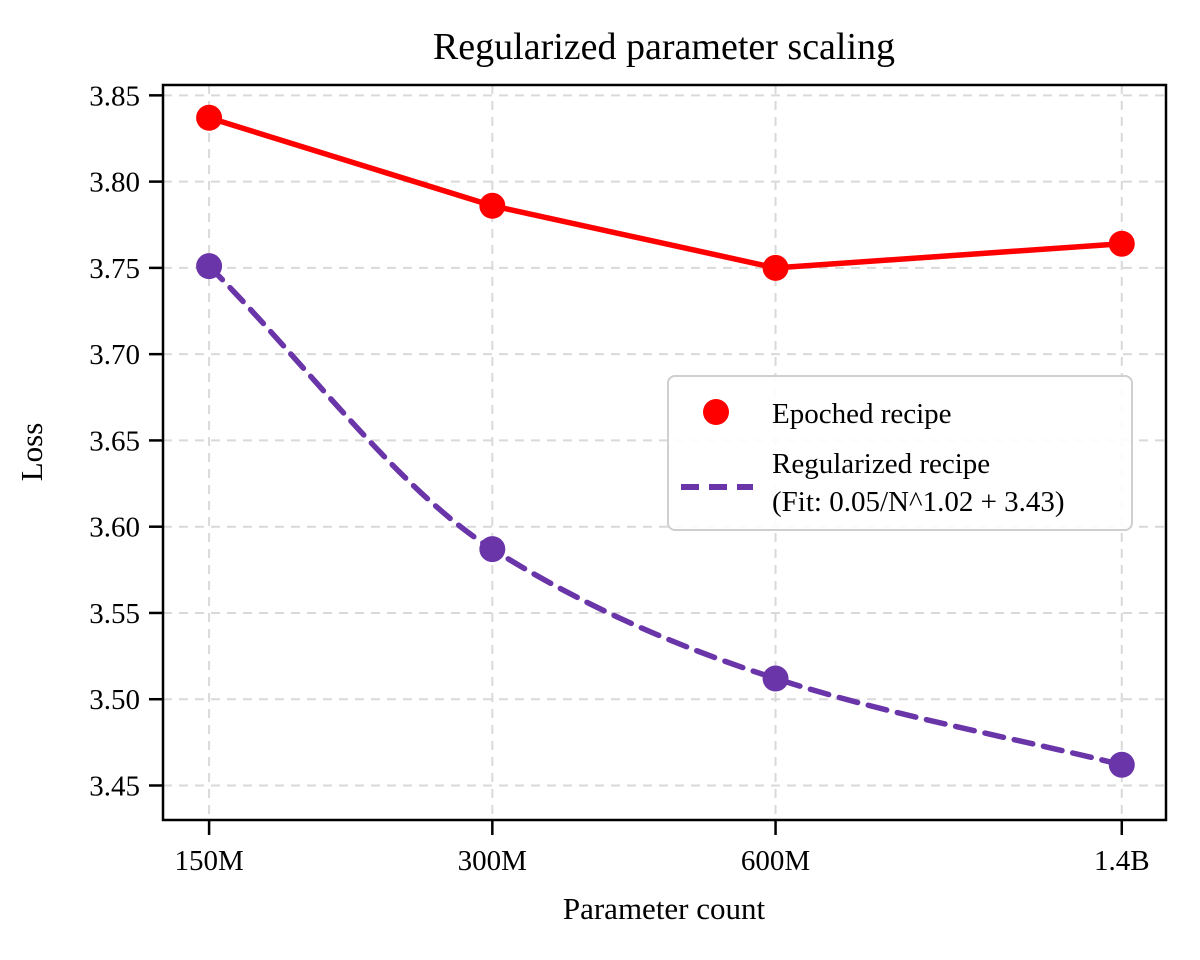 This screenshot has height=960, width=1200. What do you see at coordinates (114, 183) in the screenshot?
I see `y-tick-label: 3.80` at bounding box center [114, 183].